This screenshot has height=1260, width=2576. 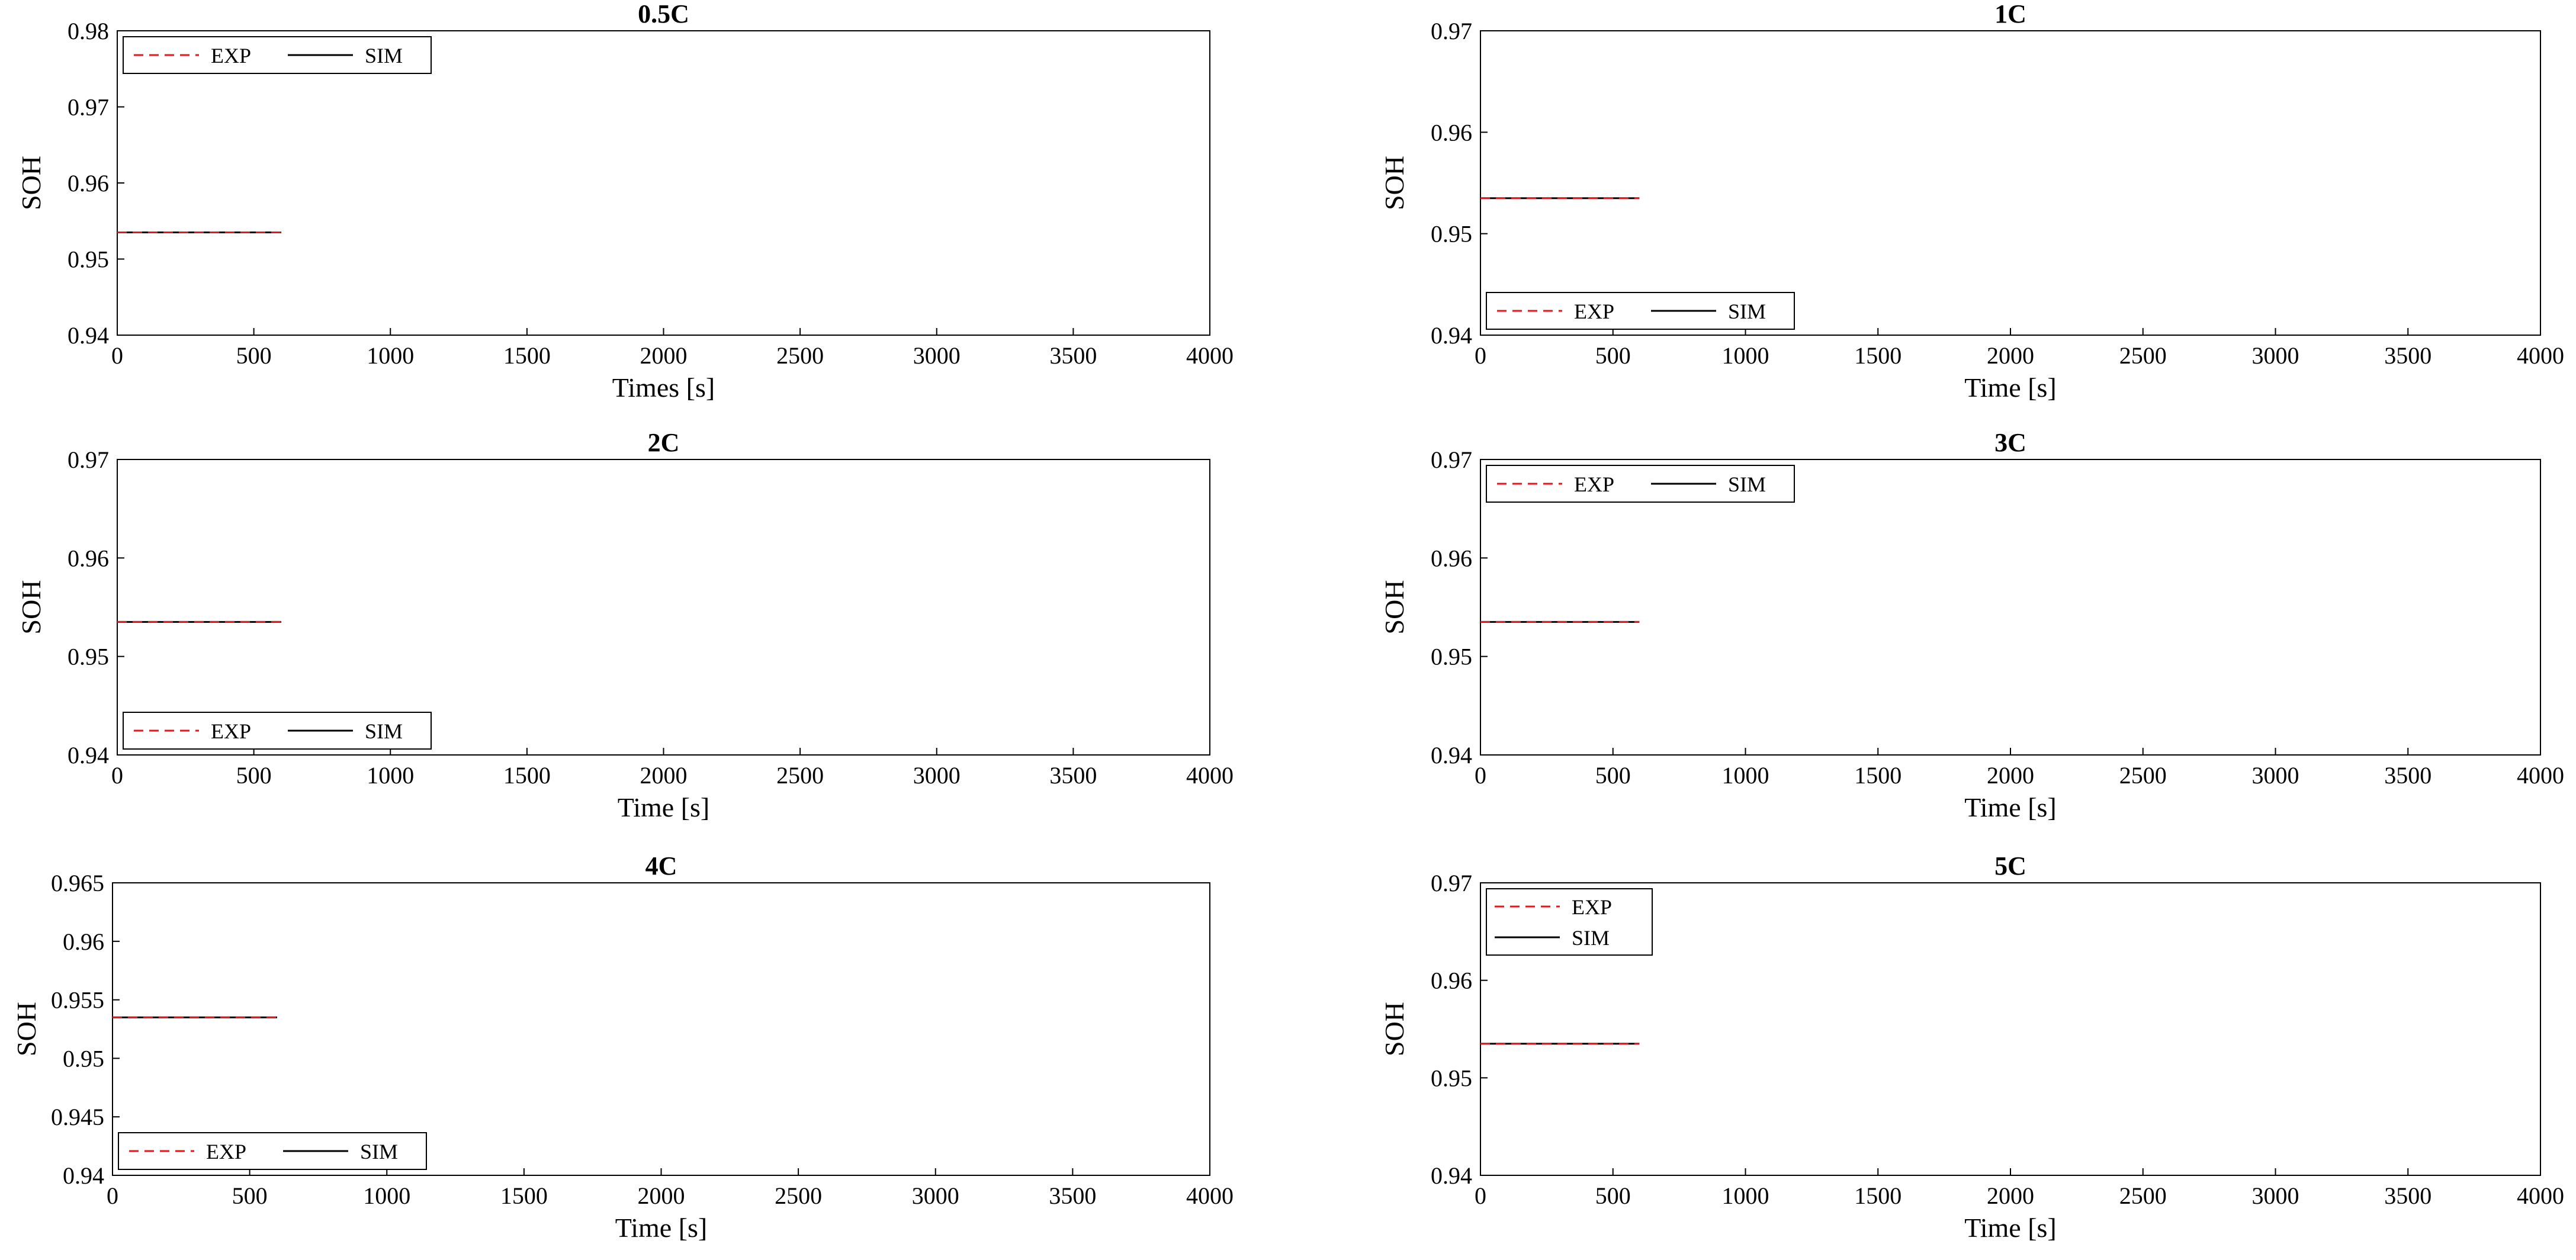 What do you see at coordinates (77, 1117) in the screenshot?
I see `y-tick-label: 0.945` at bounding box center [77, 1117].